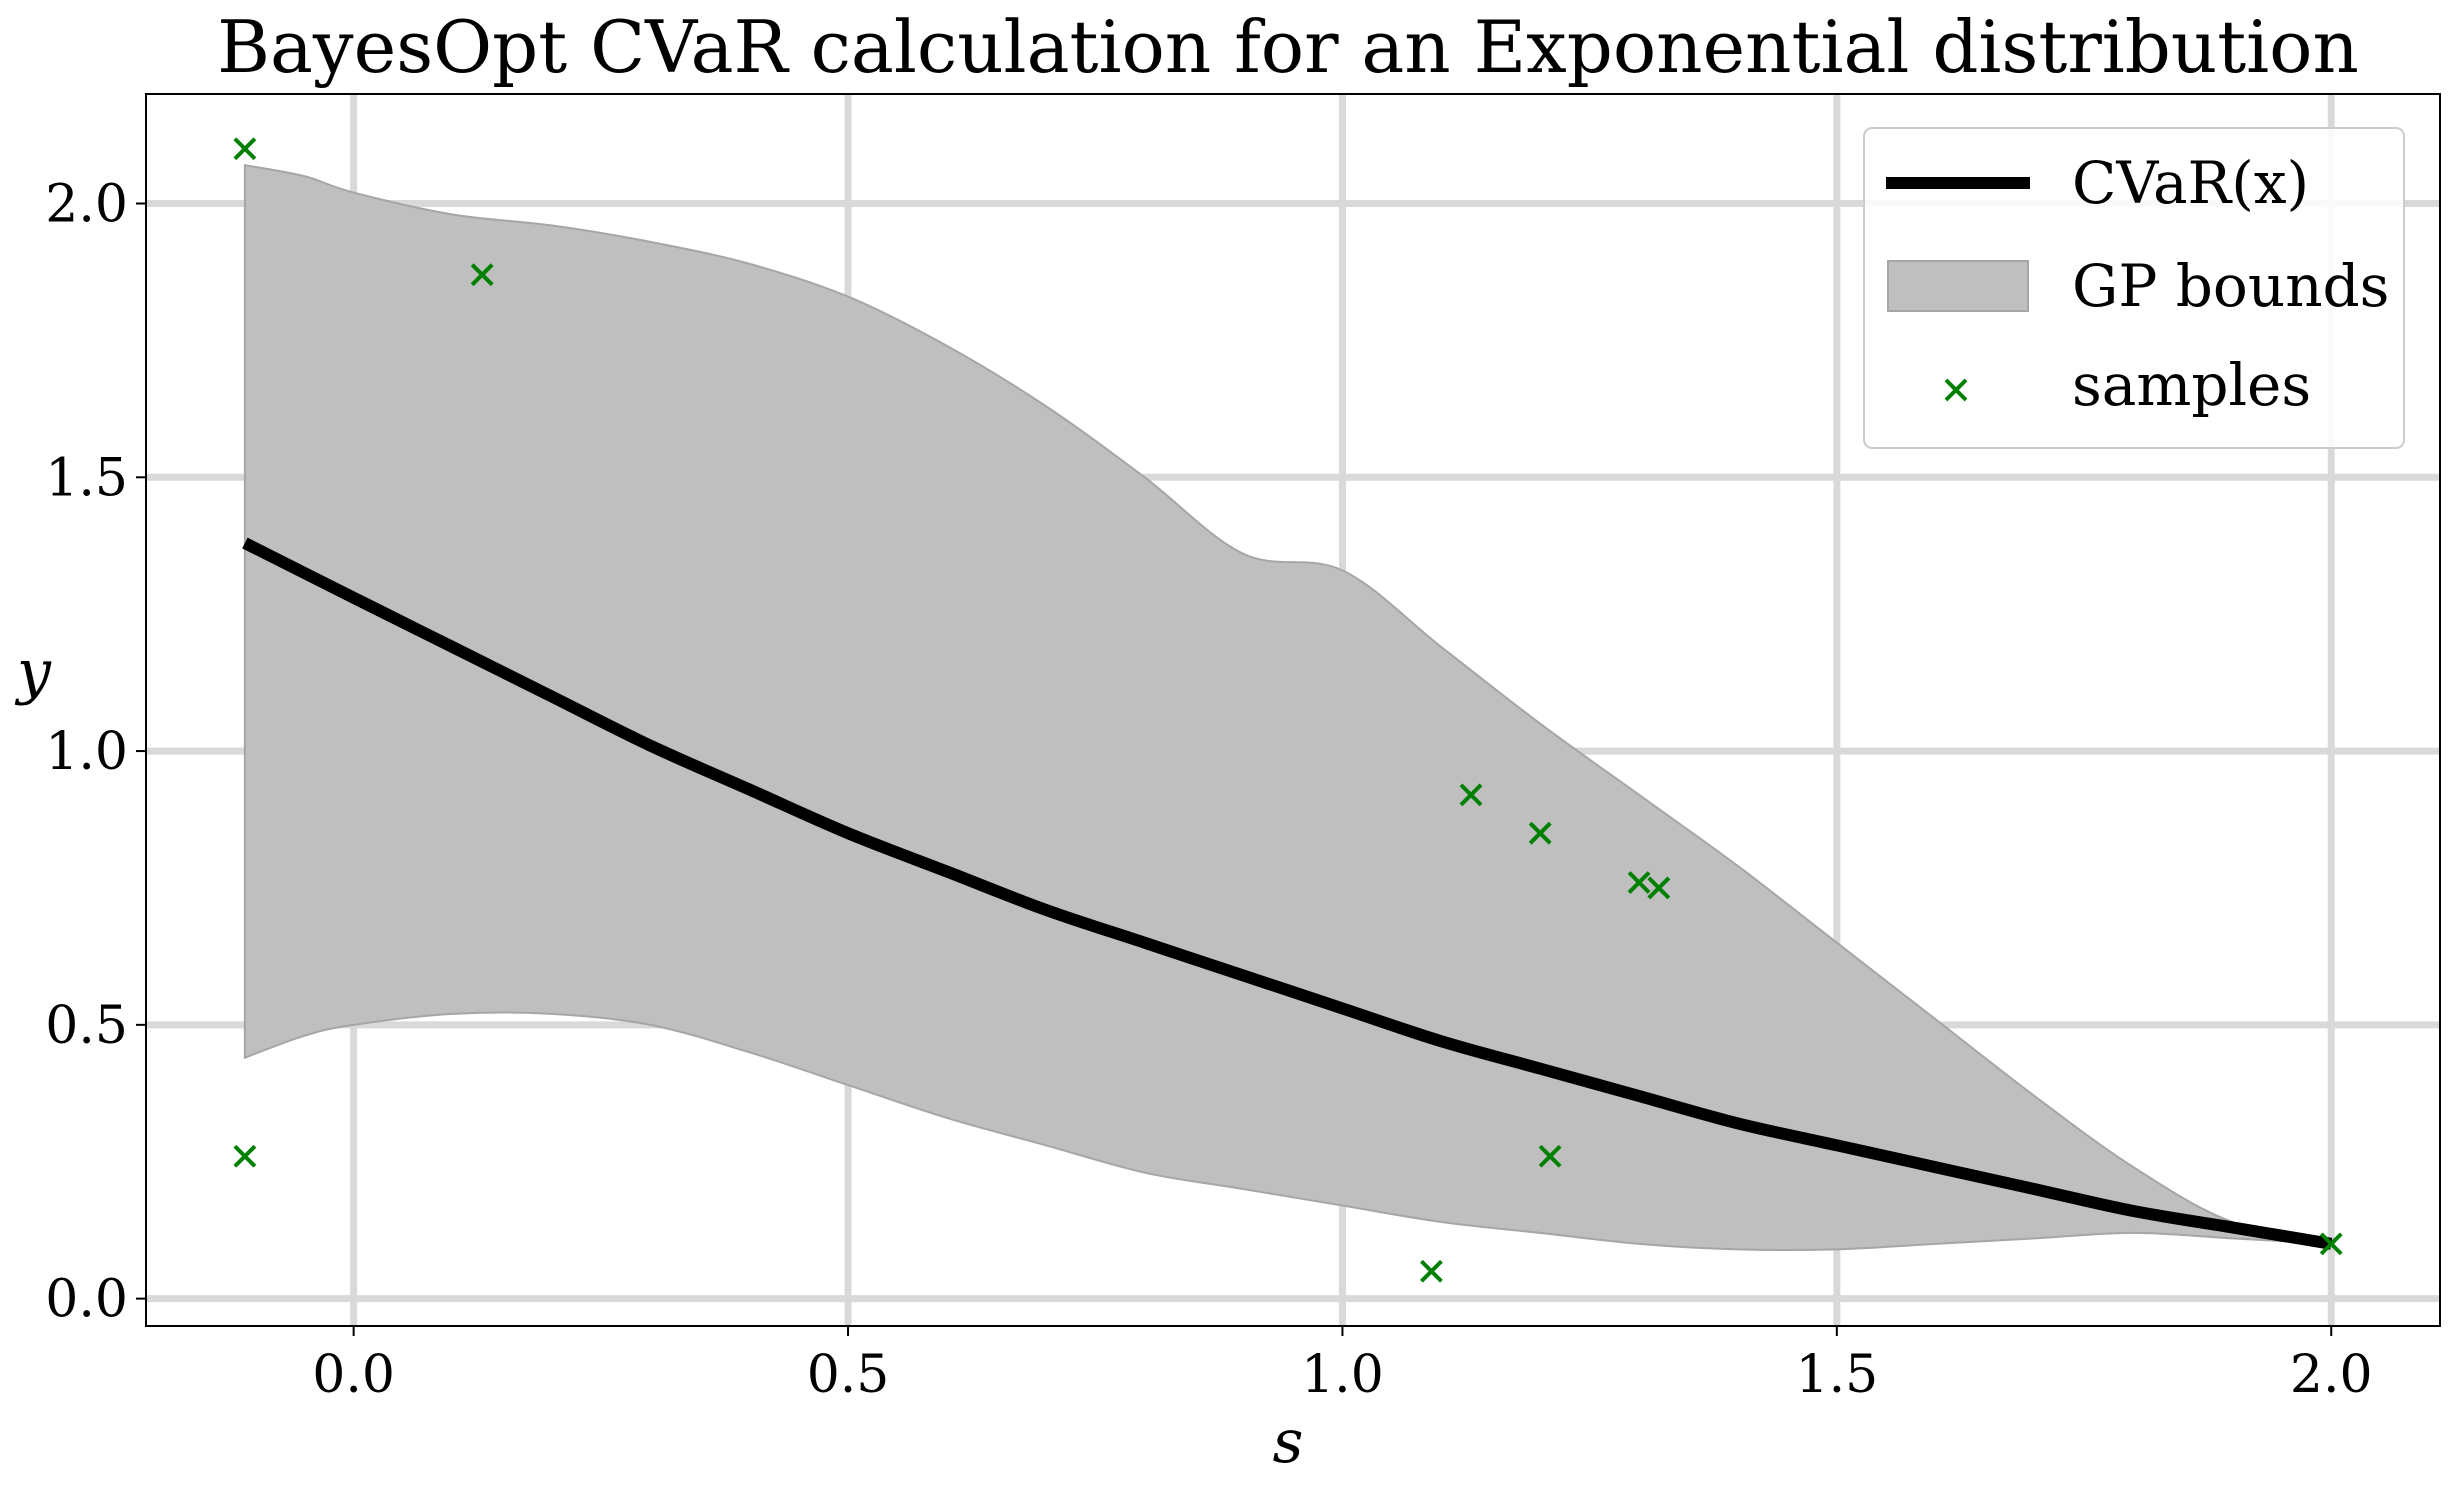  I want to click on legend-label-samples: samples, so click(2191, 385).